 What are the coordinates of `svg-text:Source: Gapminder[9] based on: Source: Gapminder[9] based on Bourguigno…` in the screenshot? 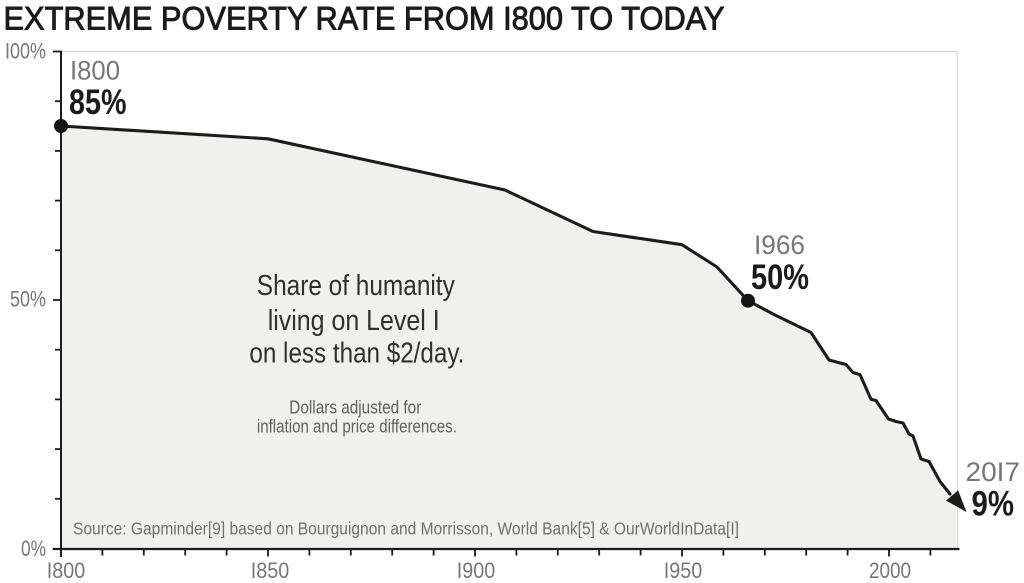 It's located at (406, 529).